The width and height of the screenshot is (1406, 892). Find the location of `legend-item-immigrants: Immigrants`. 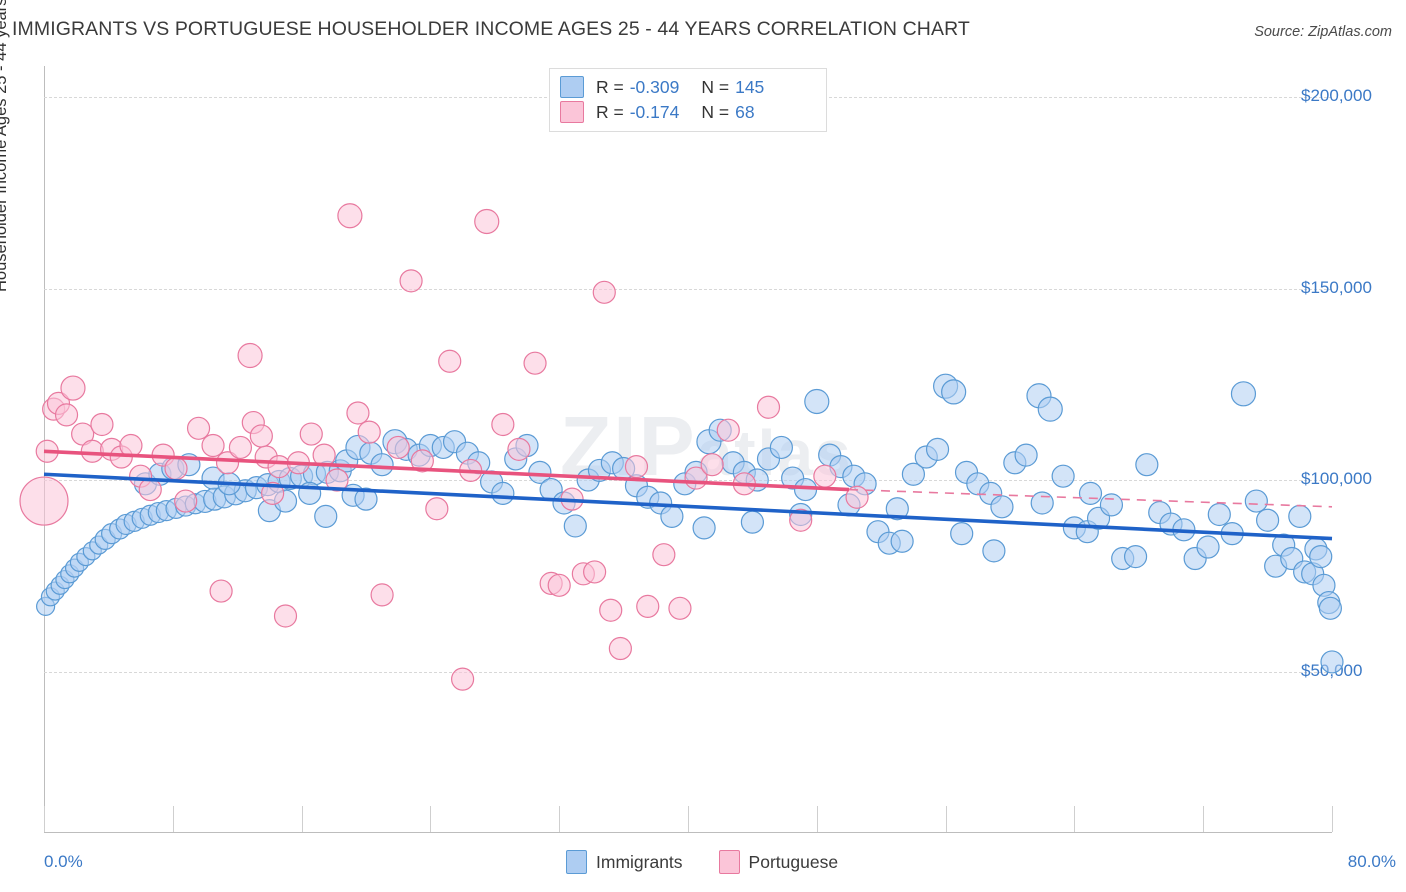

legend-item-immigrants: Immigrants is located at coordinates (624, 862).